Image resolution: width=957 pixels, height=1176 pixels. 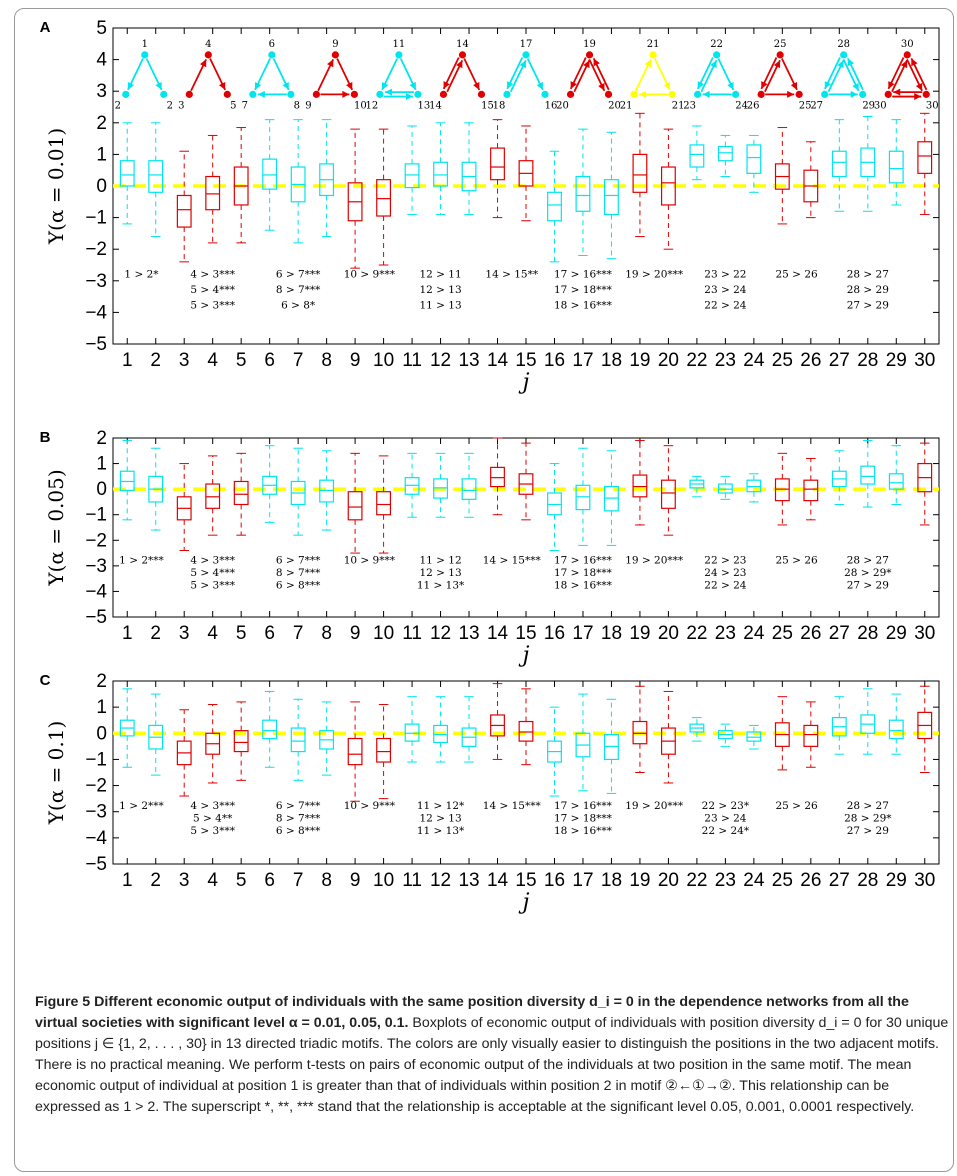 I want to click on panel-b-annotation: 10 > 9***, so click(x=370, y=560).